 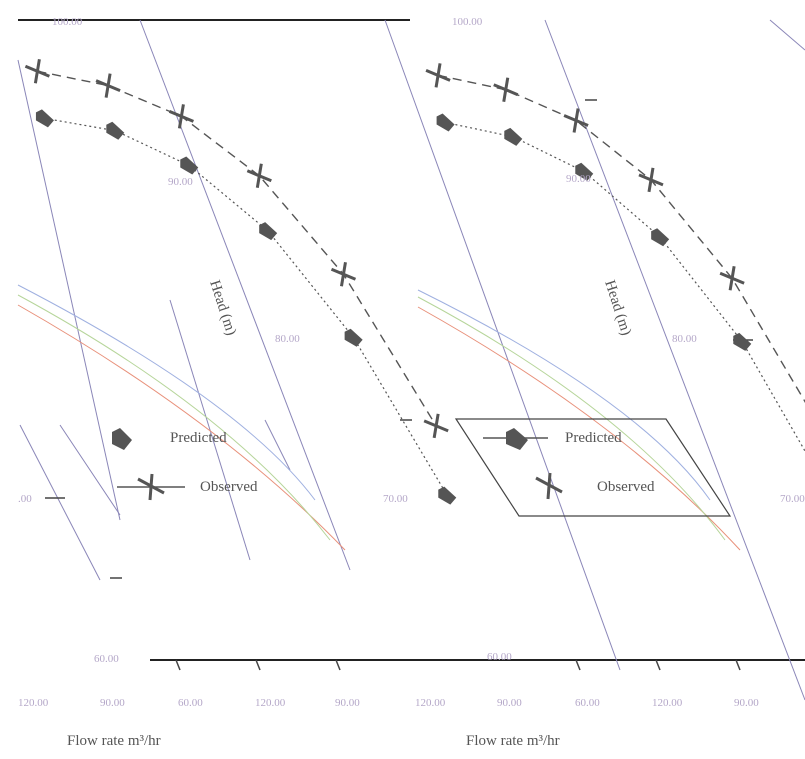 I want to click on legend-left: Predicted Observed, so click(x=185, y=464).